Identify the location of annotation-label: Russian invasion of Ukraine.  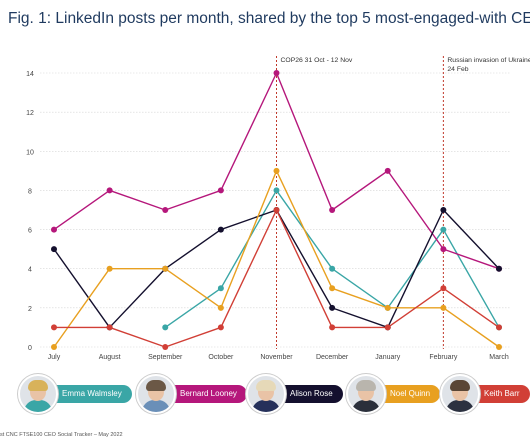
(488, 60).